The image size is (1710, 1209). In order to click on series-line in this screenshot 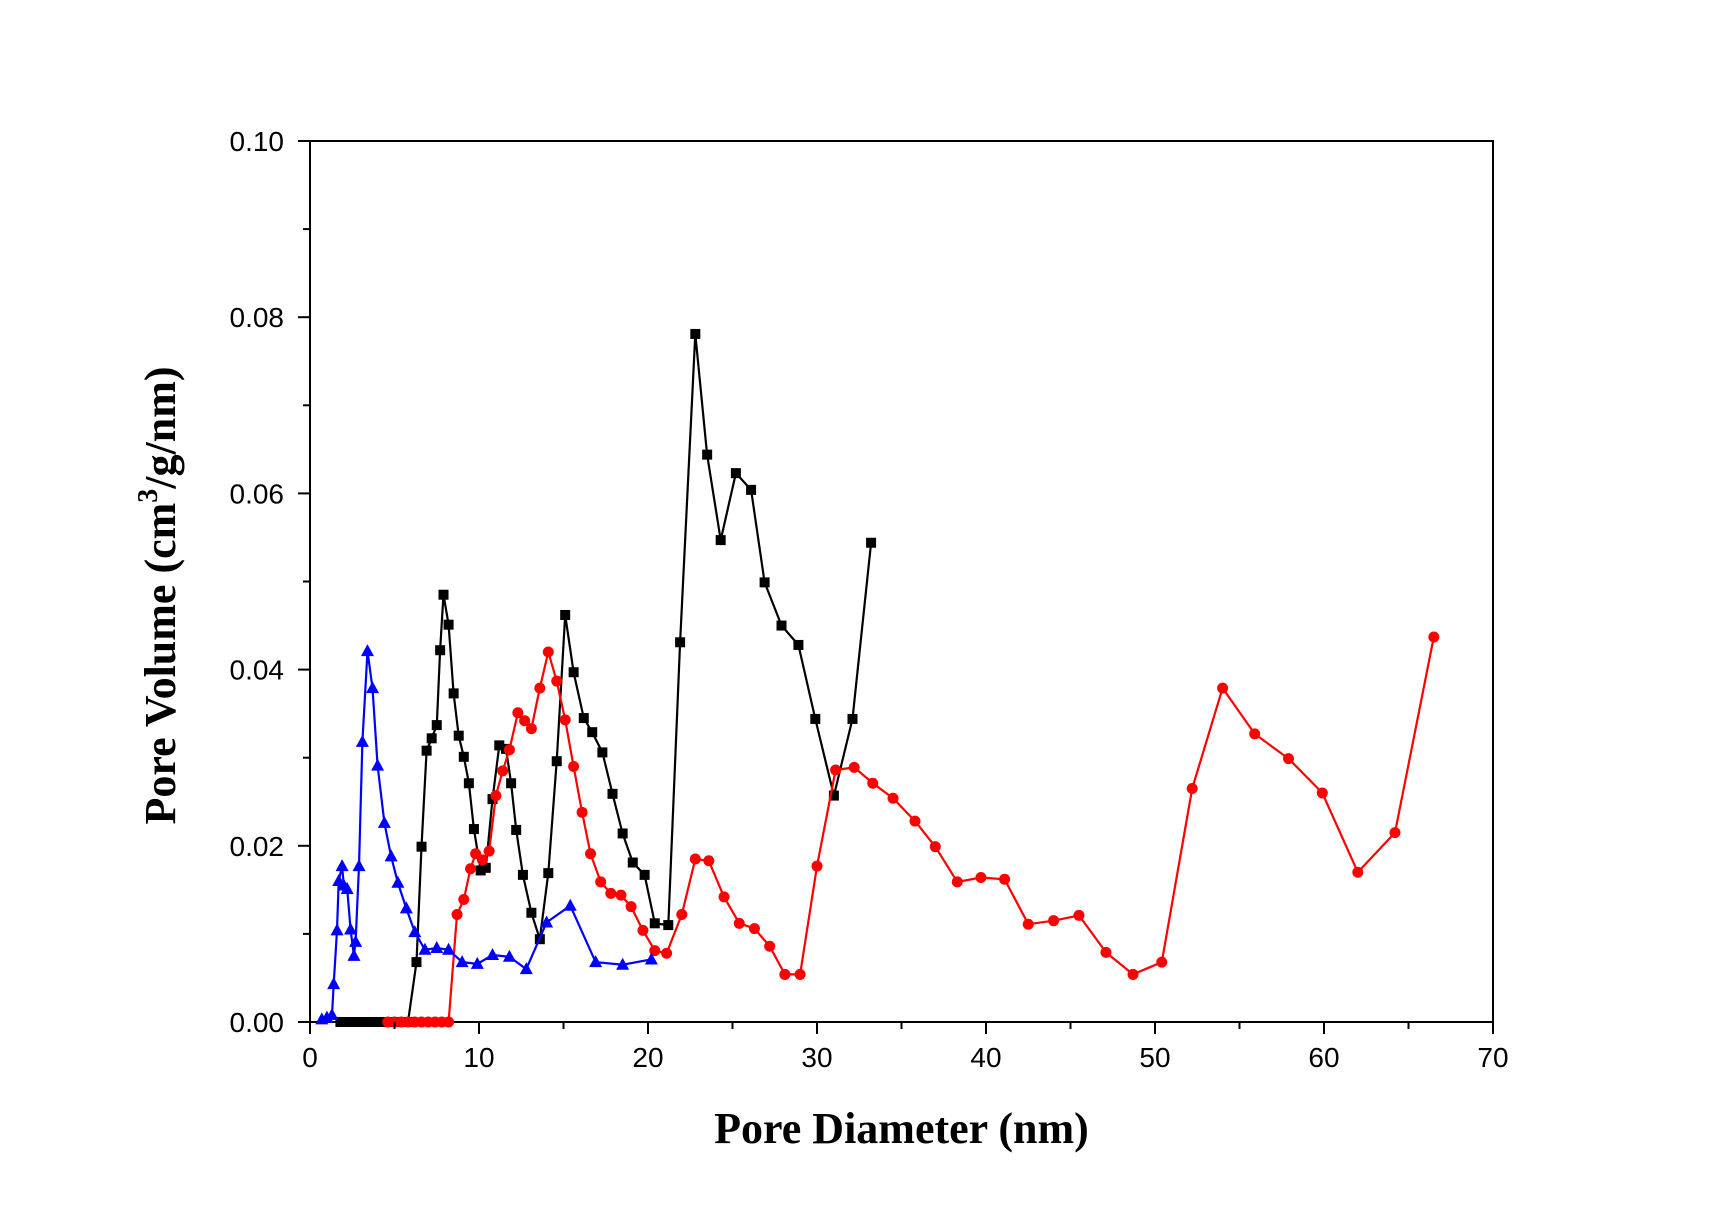, I will do `click(486, 835)`.